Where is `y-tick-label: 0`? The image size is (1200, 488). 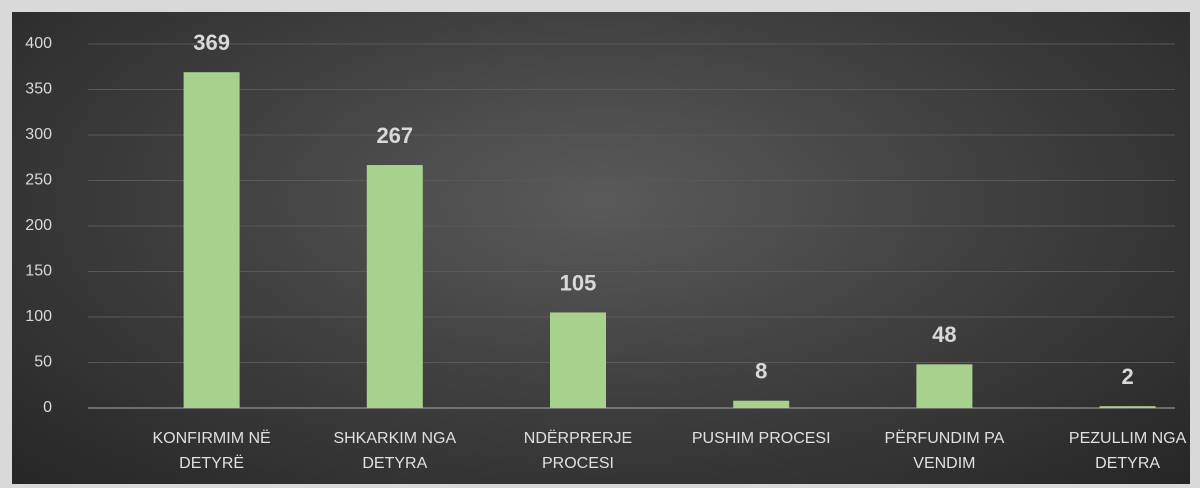
y-tick-label: 0 is located at coordinates (47, 407).